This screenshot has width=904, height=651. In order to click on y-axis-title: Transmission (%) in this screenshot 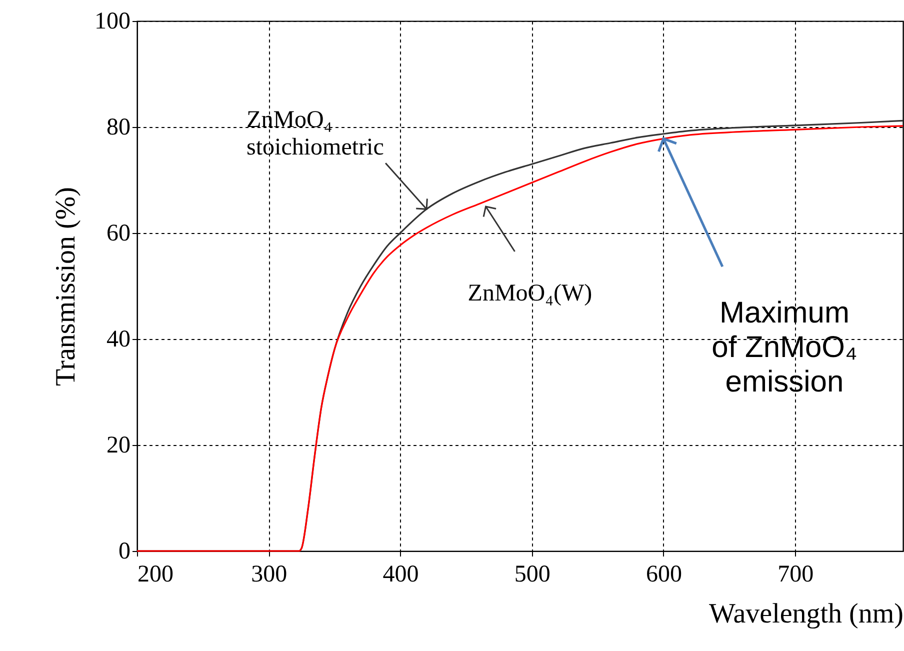, I will do `click(66, 286)`.